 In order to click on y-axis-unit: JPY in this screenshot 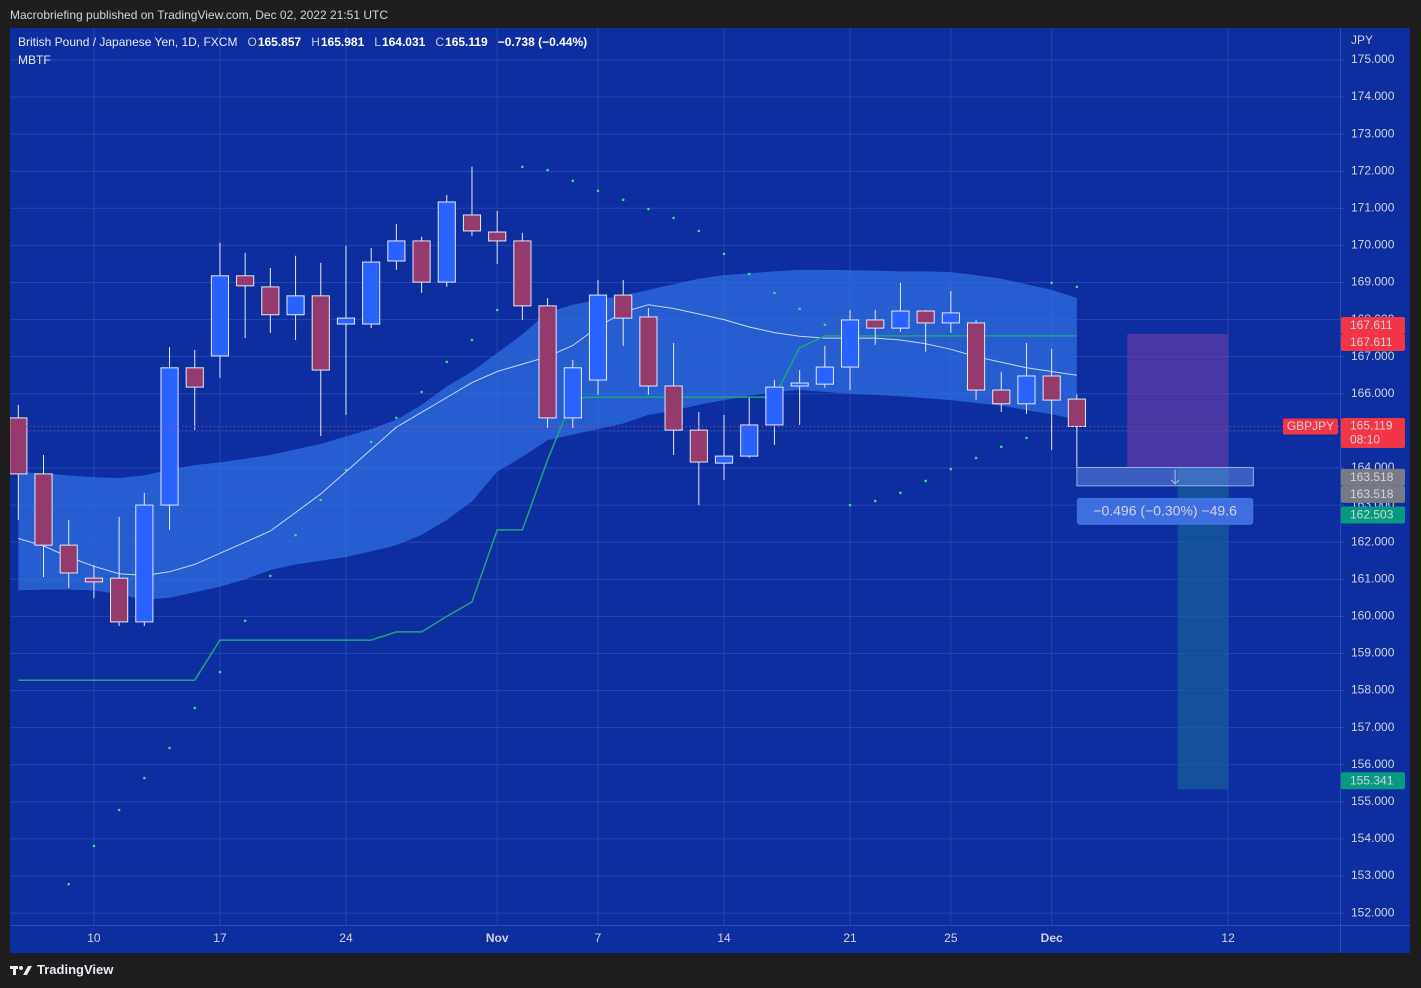, I will do `click(1362, 40)`.